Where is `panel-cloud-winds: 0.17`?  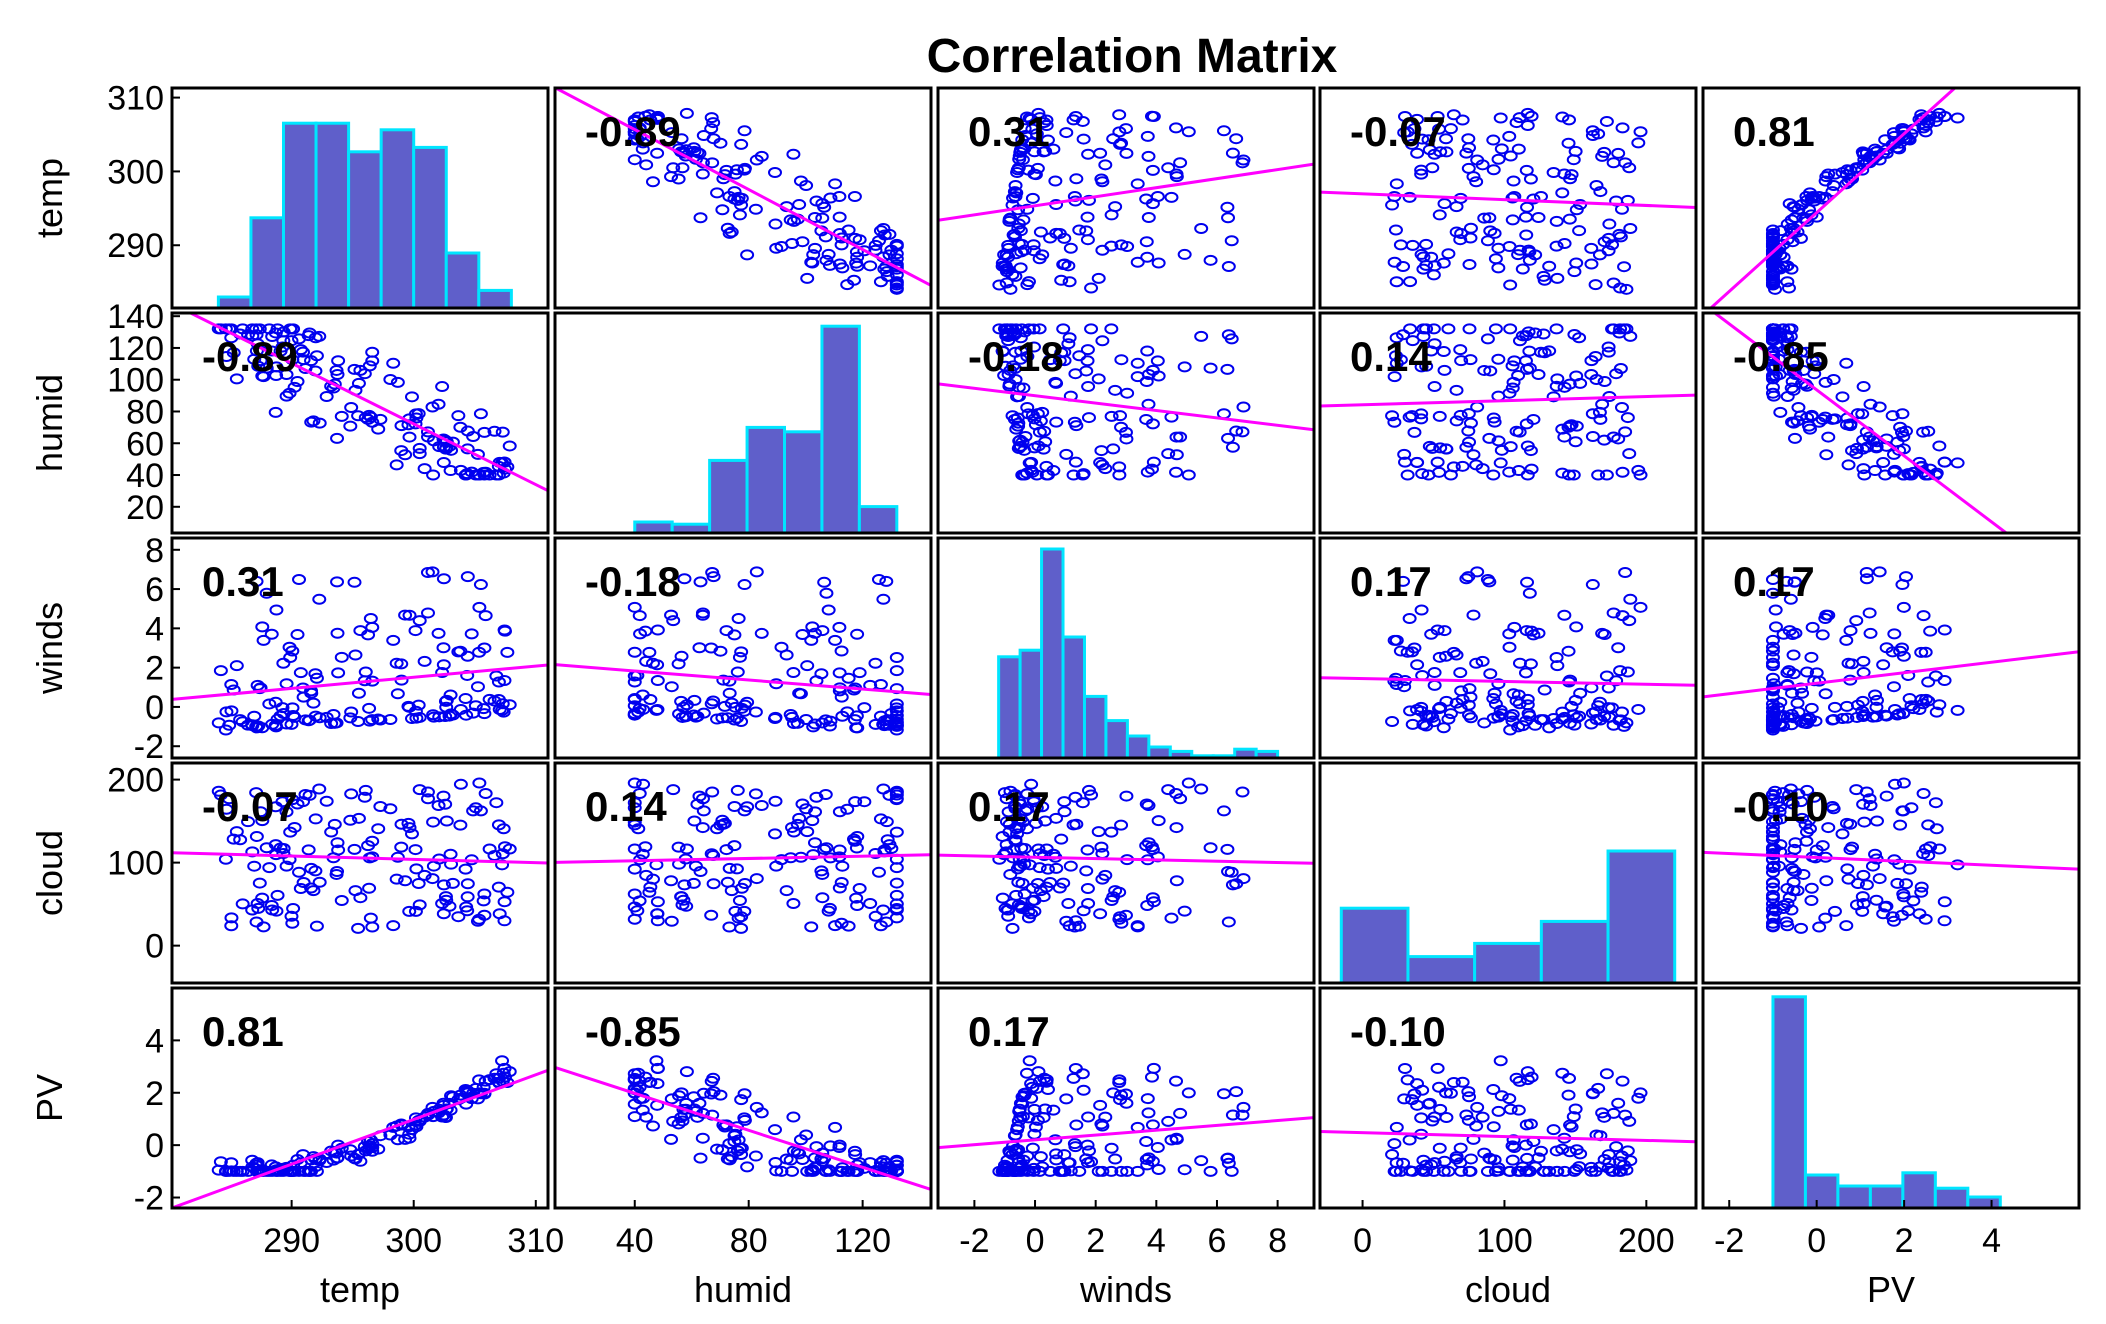
panel-cloud-winds: 0.17 is located at coordinates (1126, 873).